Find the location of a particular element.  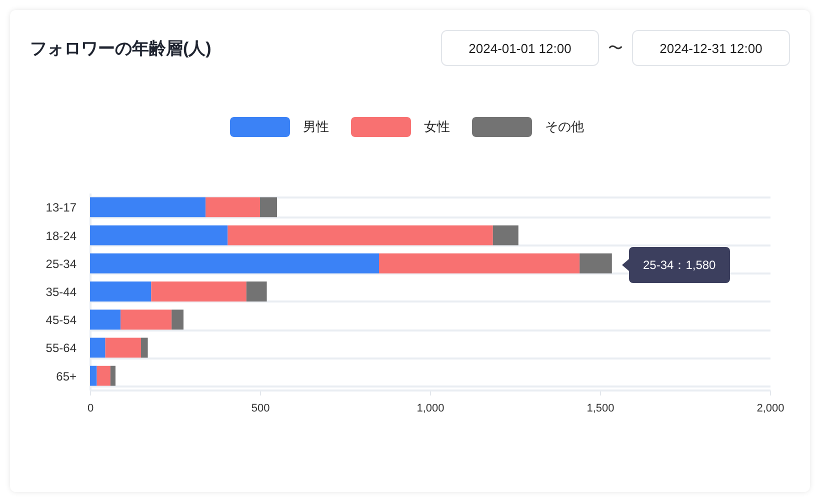

date-field: 2024-12-31 12:00 is located at coordinates (711, 48).